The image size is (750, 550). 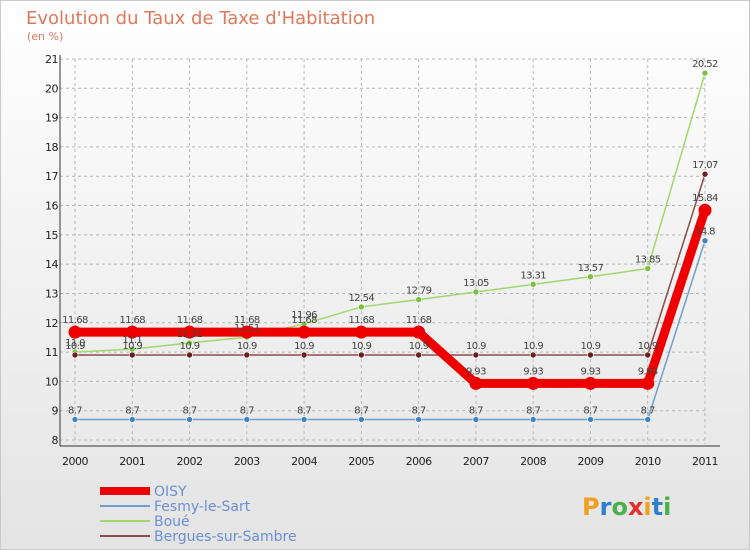 What do you see at coordinates (51, 352) in the screenshot?
I see `y-tick-label: 11` at bounding box center [51, 352].